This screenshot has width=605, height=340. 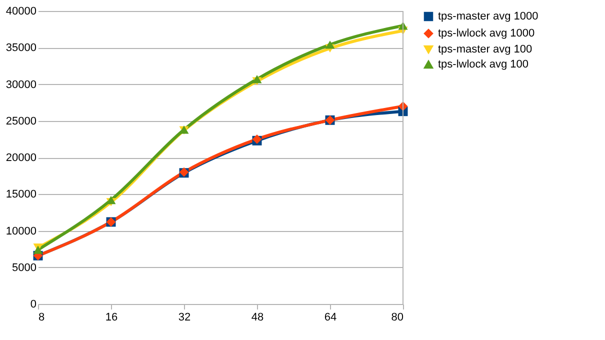 I want to click on y-tick-label: 20000, so click(x=21, y=158).